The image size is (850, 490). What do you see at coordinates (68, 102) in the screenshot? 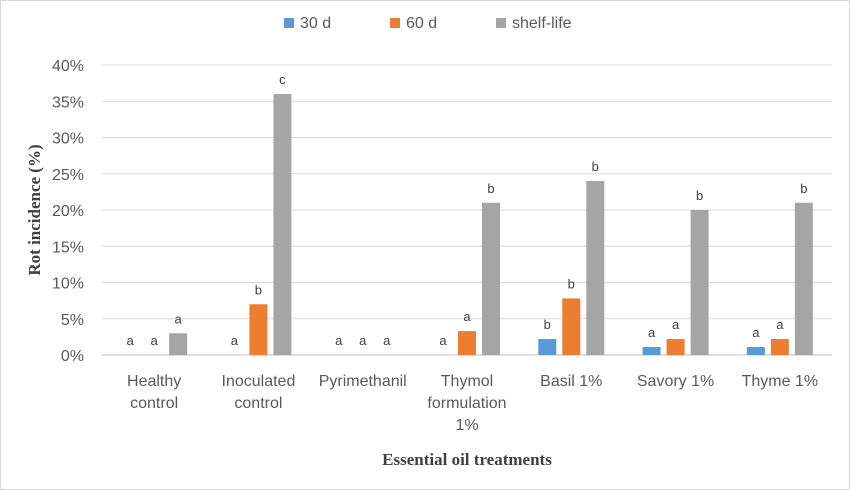
I see `y-tick-label: 35%` at bounding box center [68, 102].